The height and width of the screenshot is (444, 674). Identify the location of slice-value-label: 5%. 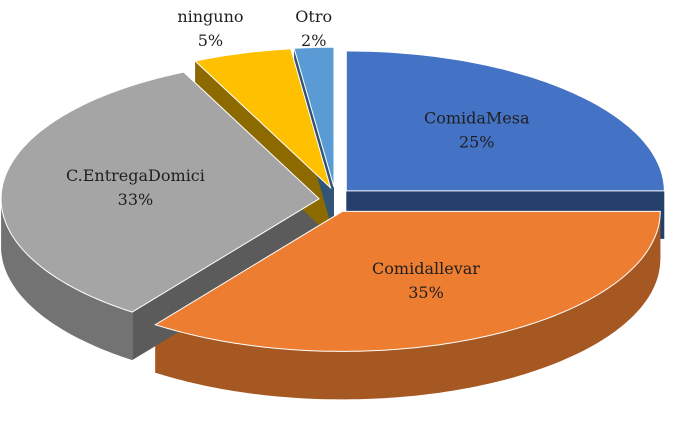
(210, 40).